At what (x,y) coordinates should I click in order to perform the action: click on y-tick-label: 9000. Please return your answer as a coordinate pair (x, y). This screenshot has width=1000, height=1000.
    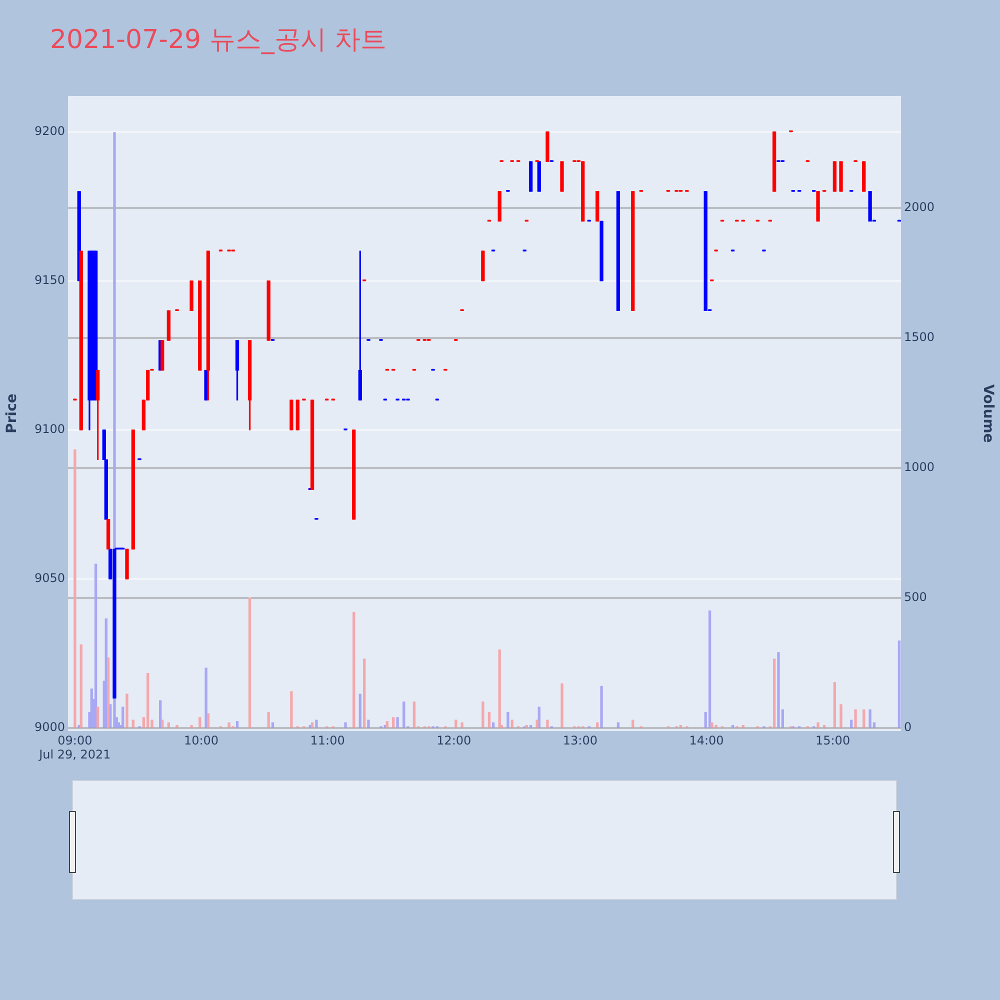
    Looking at the image, I should click on (49, 727).